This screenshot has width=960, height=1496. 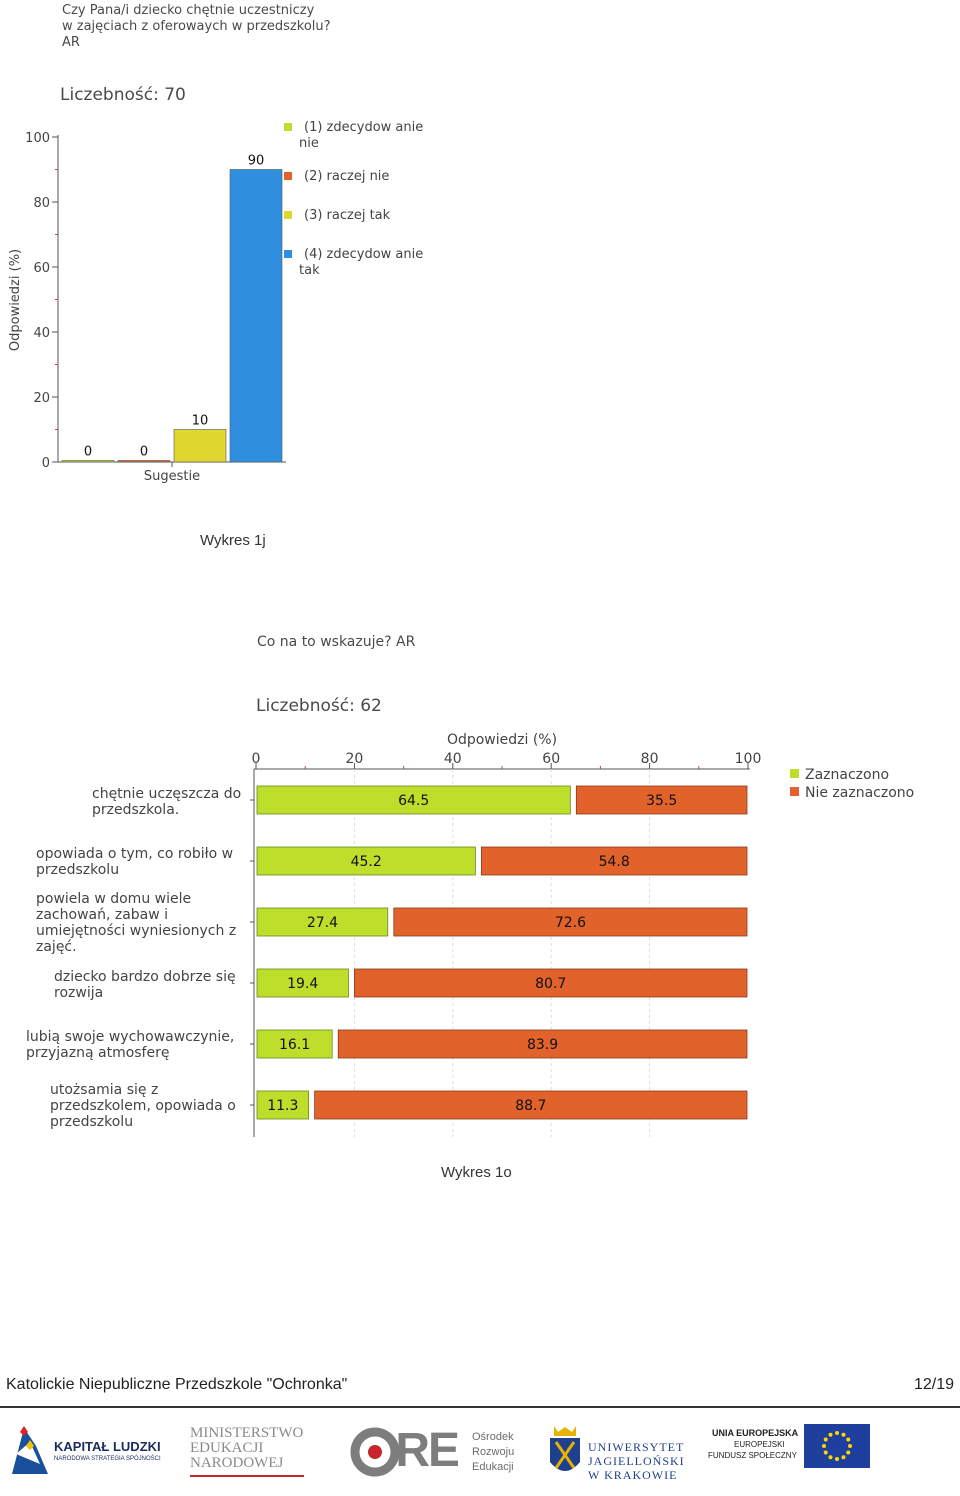 I want to click on legend-label: Zaznaczono, so click(x=847, y=775).